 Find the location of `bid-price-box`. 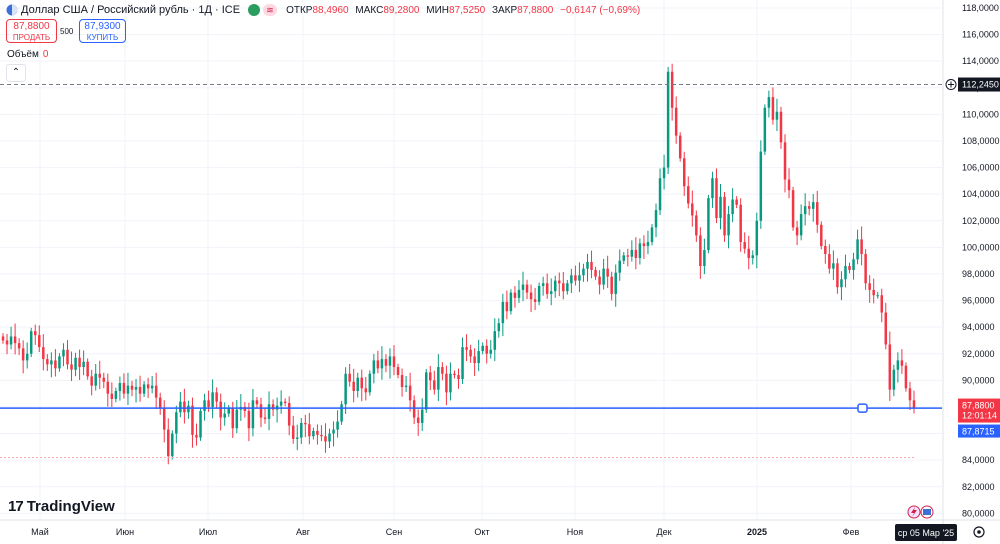

bid-price-box is located at coordinates (979, 431).